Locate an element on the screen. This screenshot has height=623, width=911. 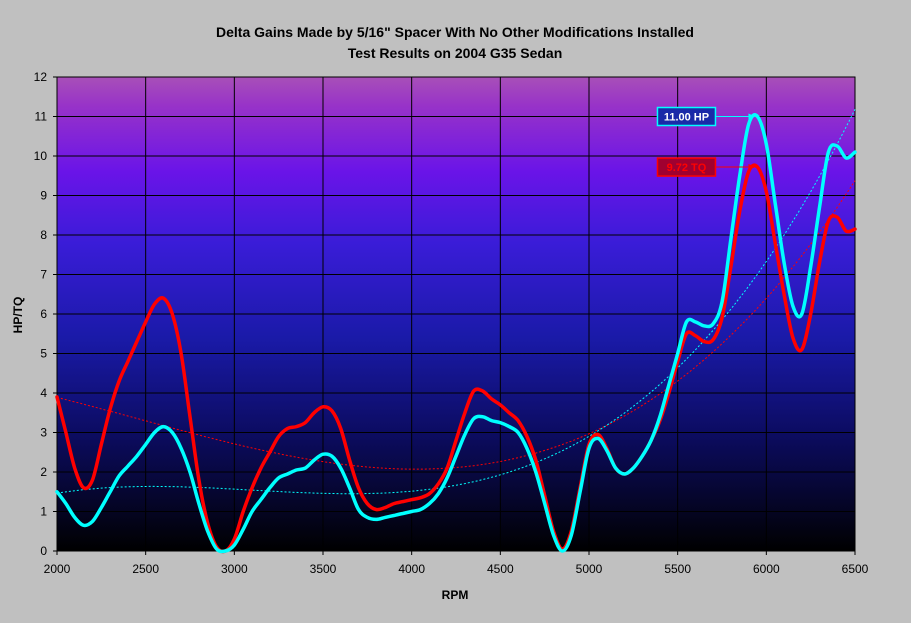
callouts: 11.00 HP 9.72 TQ is located at coordinates (706, 141).